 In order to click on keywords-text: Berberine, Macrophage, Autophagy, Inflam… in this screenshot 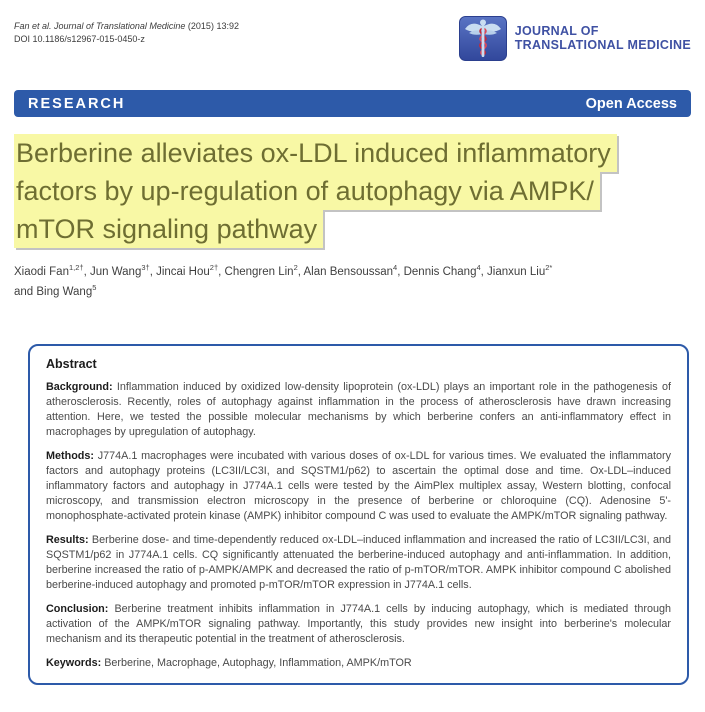, I will do `click(256, 662)`.